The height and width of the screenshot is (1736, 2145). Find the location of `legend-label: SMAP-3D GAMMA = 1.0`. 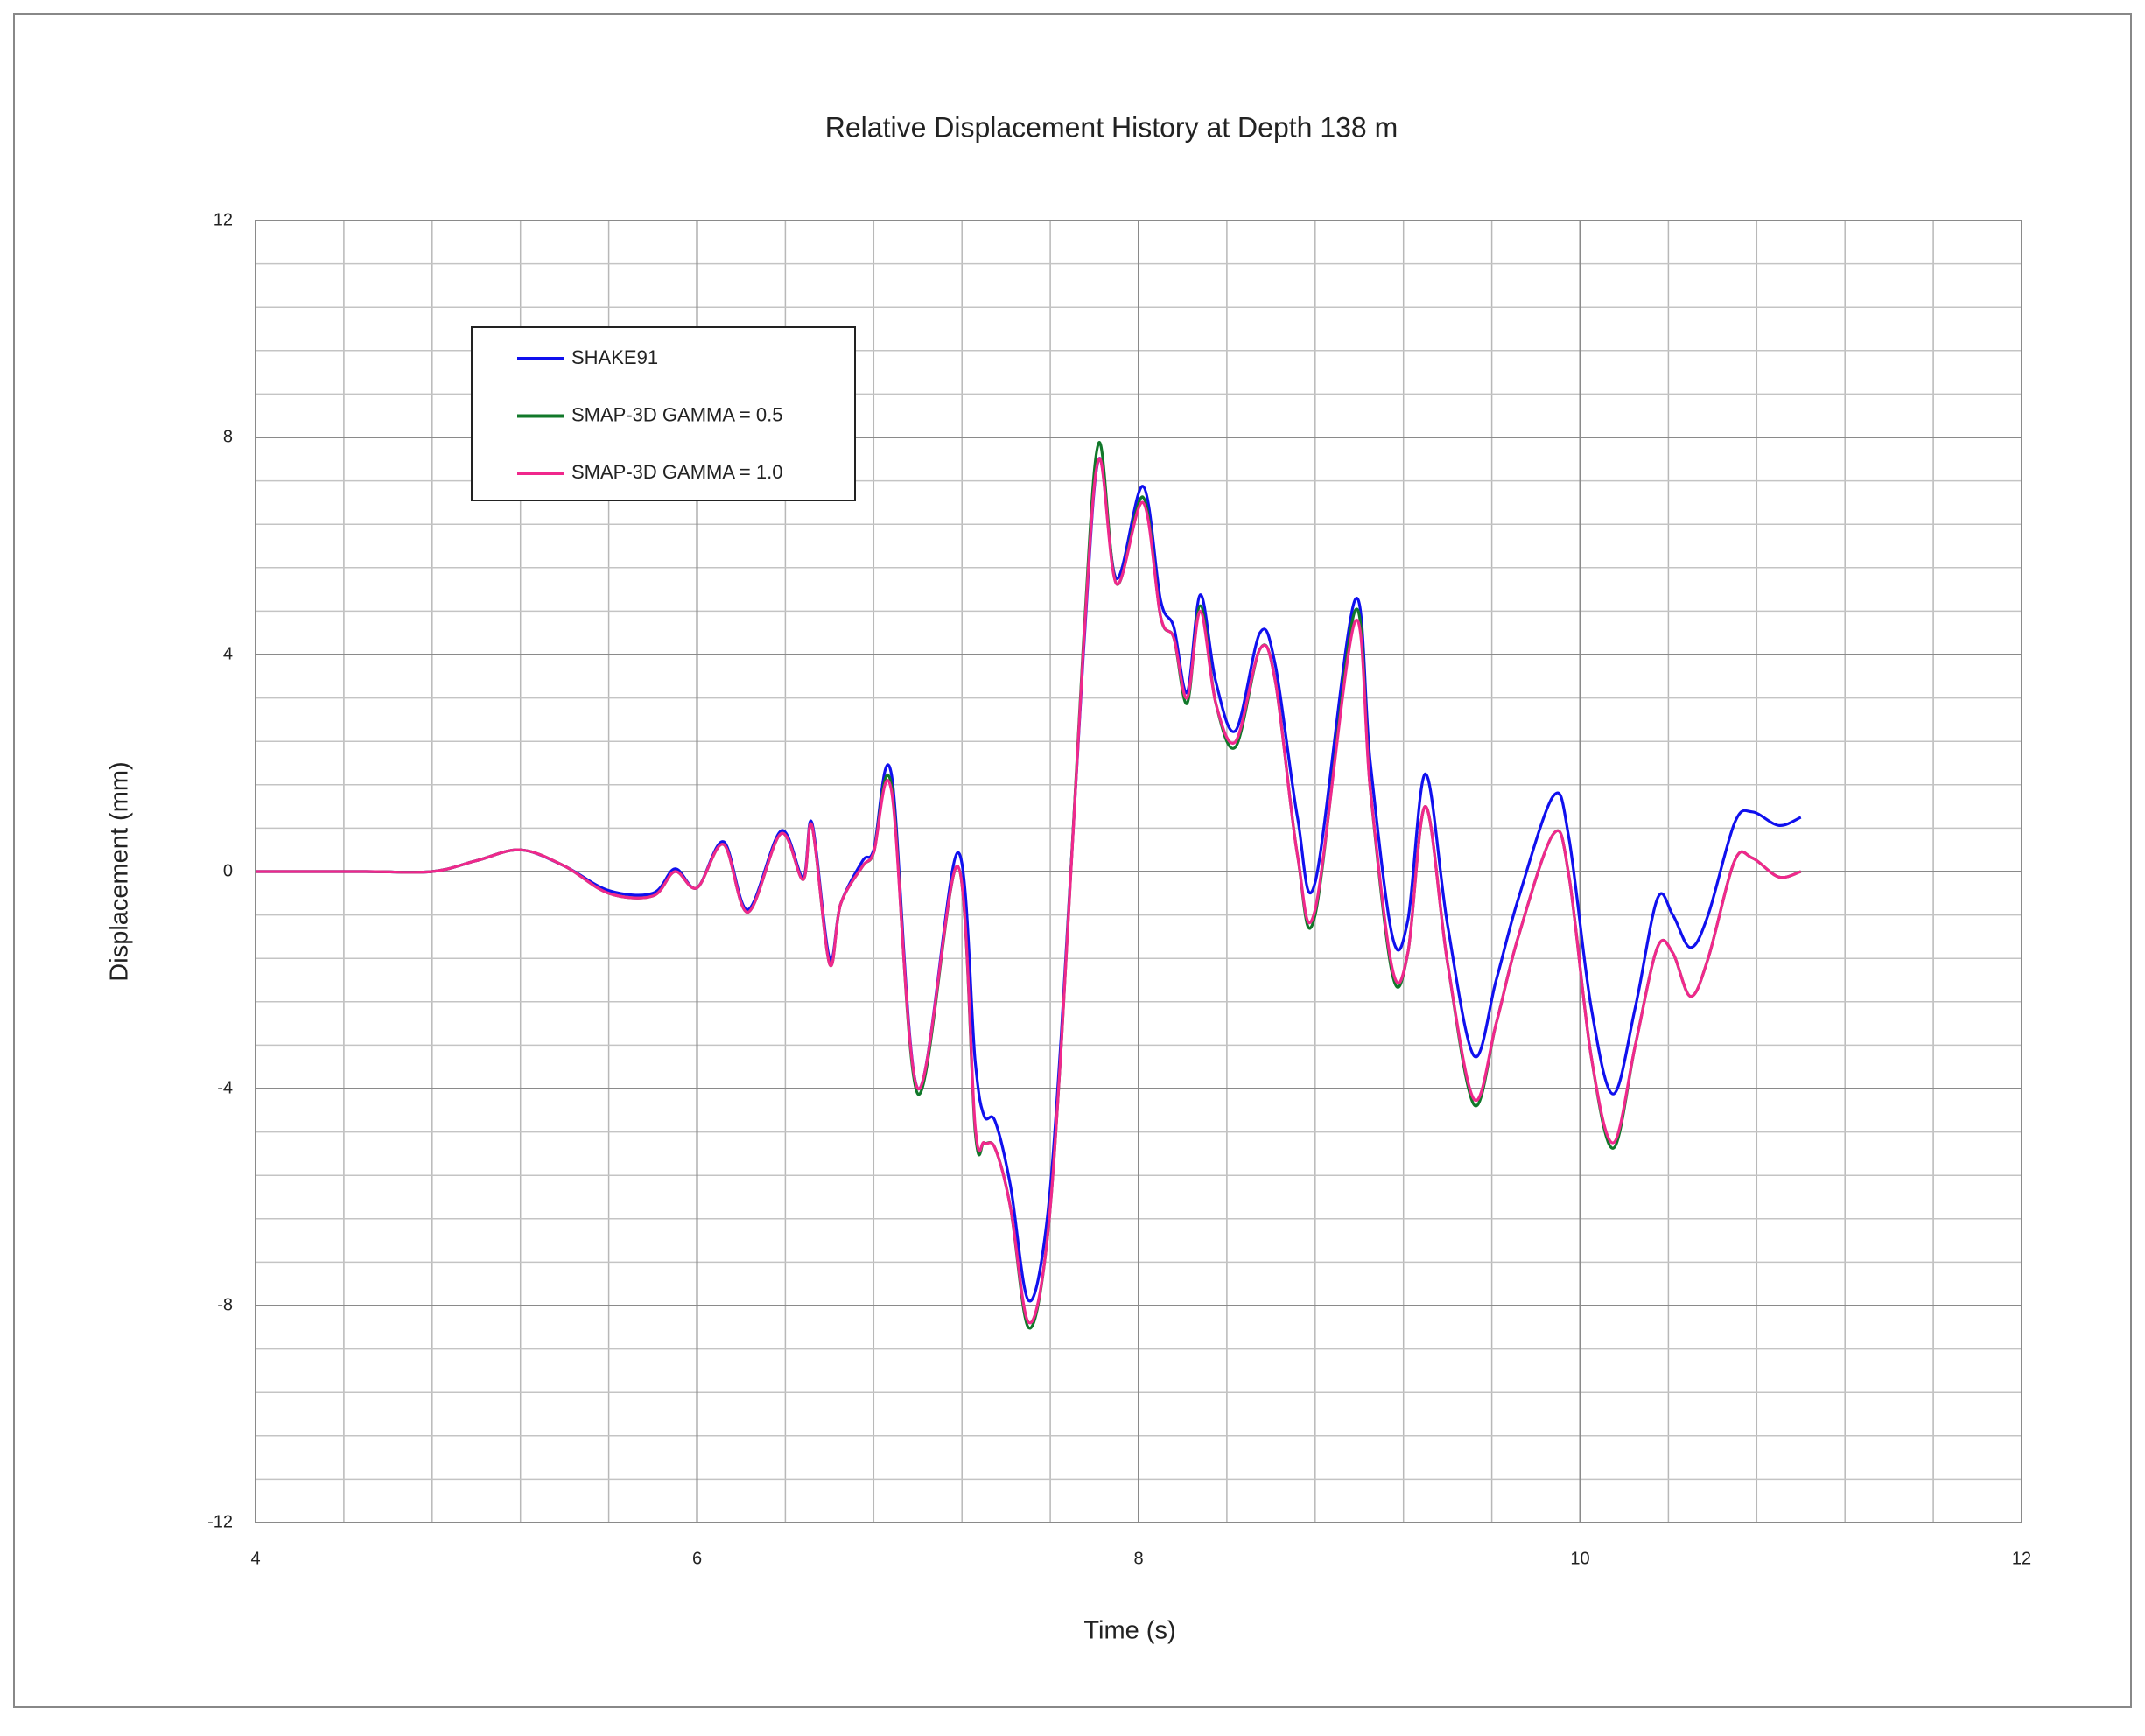

legend-label: SMAP-3D GAMMA = 1.0 is located at coordinates (677, 472).